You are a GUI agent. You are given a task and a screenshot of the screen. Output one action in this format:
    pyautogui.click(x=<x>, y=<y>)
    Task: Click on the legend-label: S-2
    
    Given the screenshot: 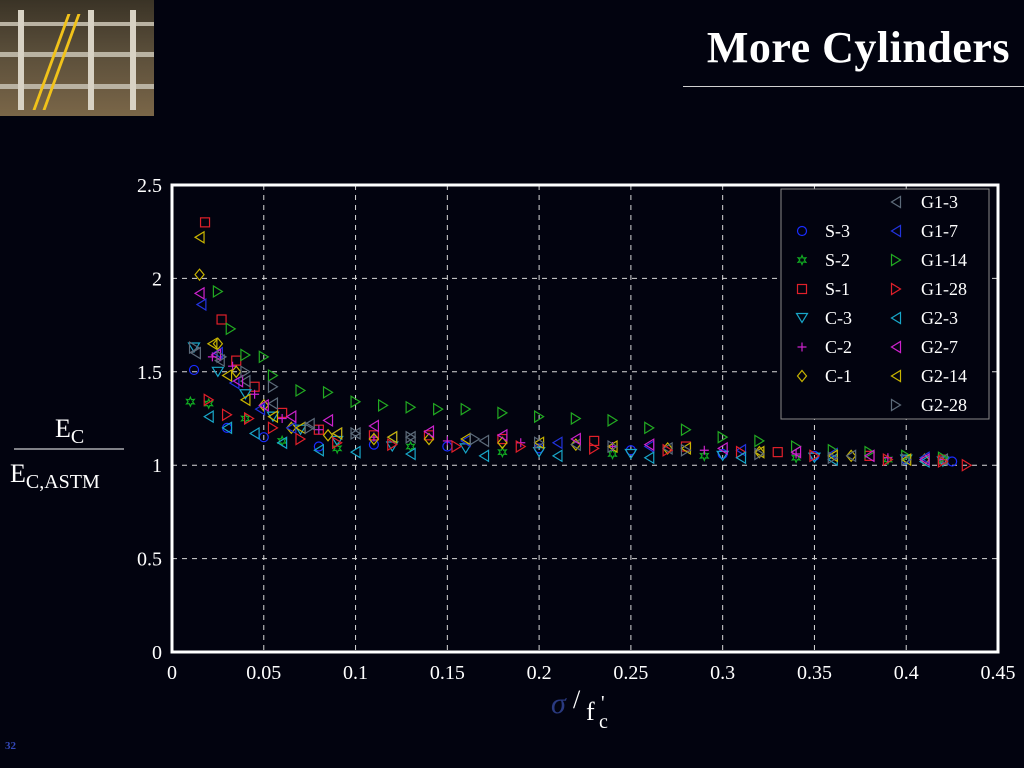 What is the action you would take?
    pyautogui.click(x=837, y=260)
    